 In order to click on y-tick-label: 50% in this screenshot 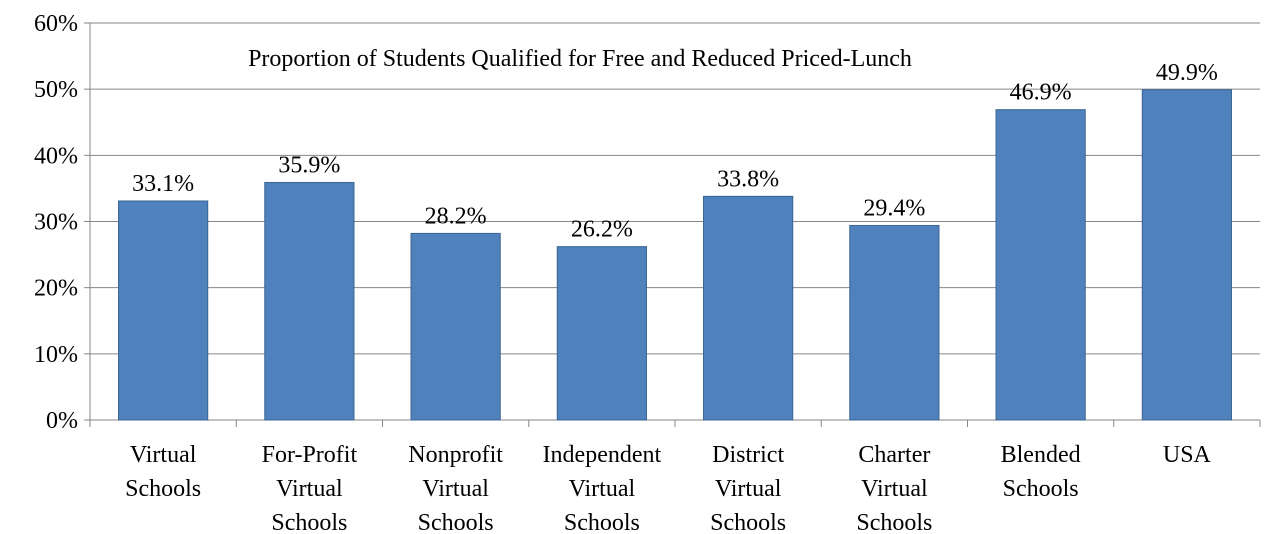, I will do `click(56, 90)`.